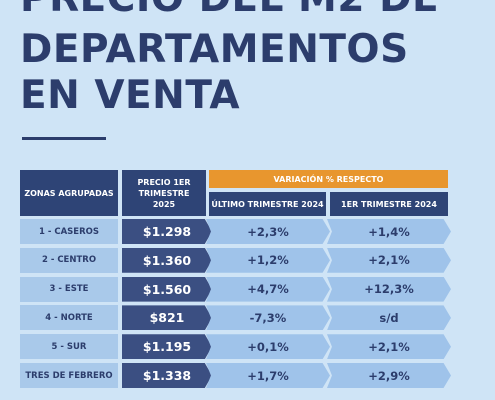  Describe the element at coordinates (64, 138) in the screenshot. I see `underline` at that location.